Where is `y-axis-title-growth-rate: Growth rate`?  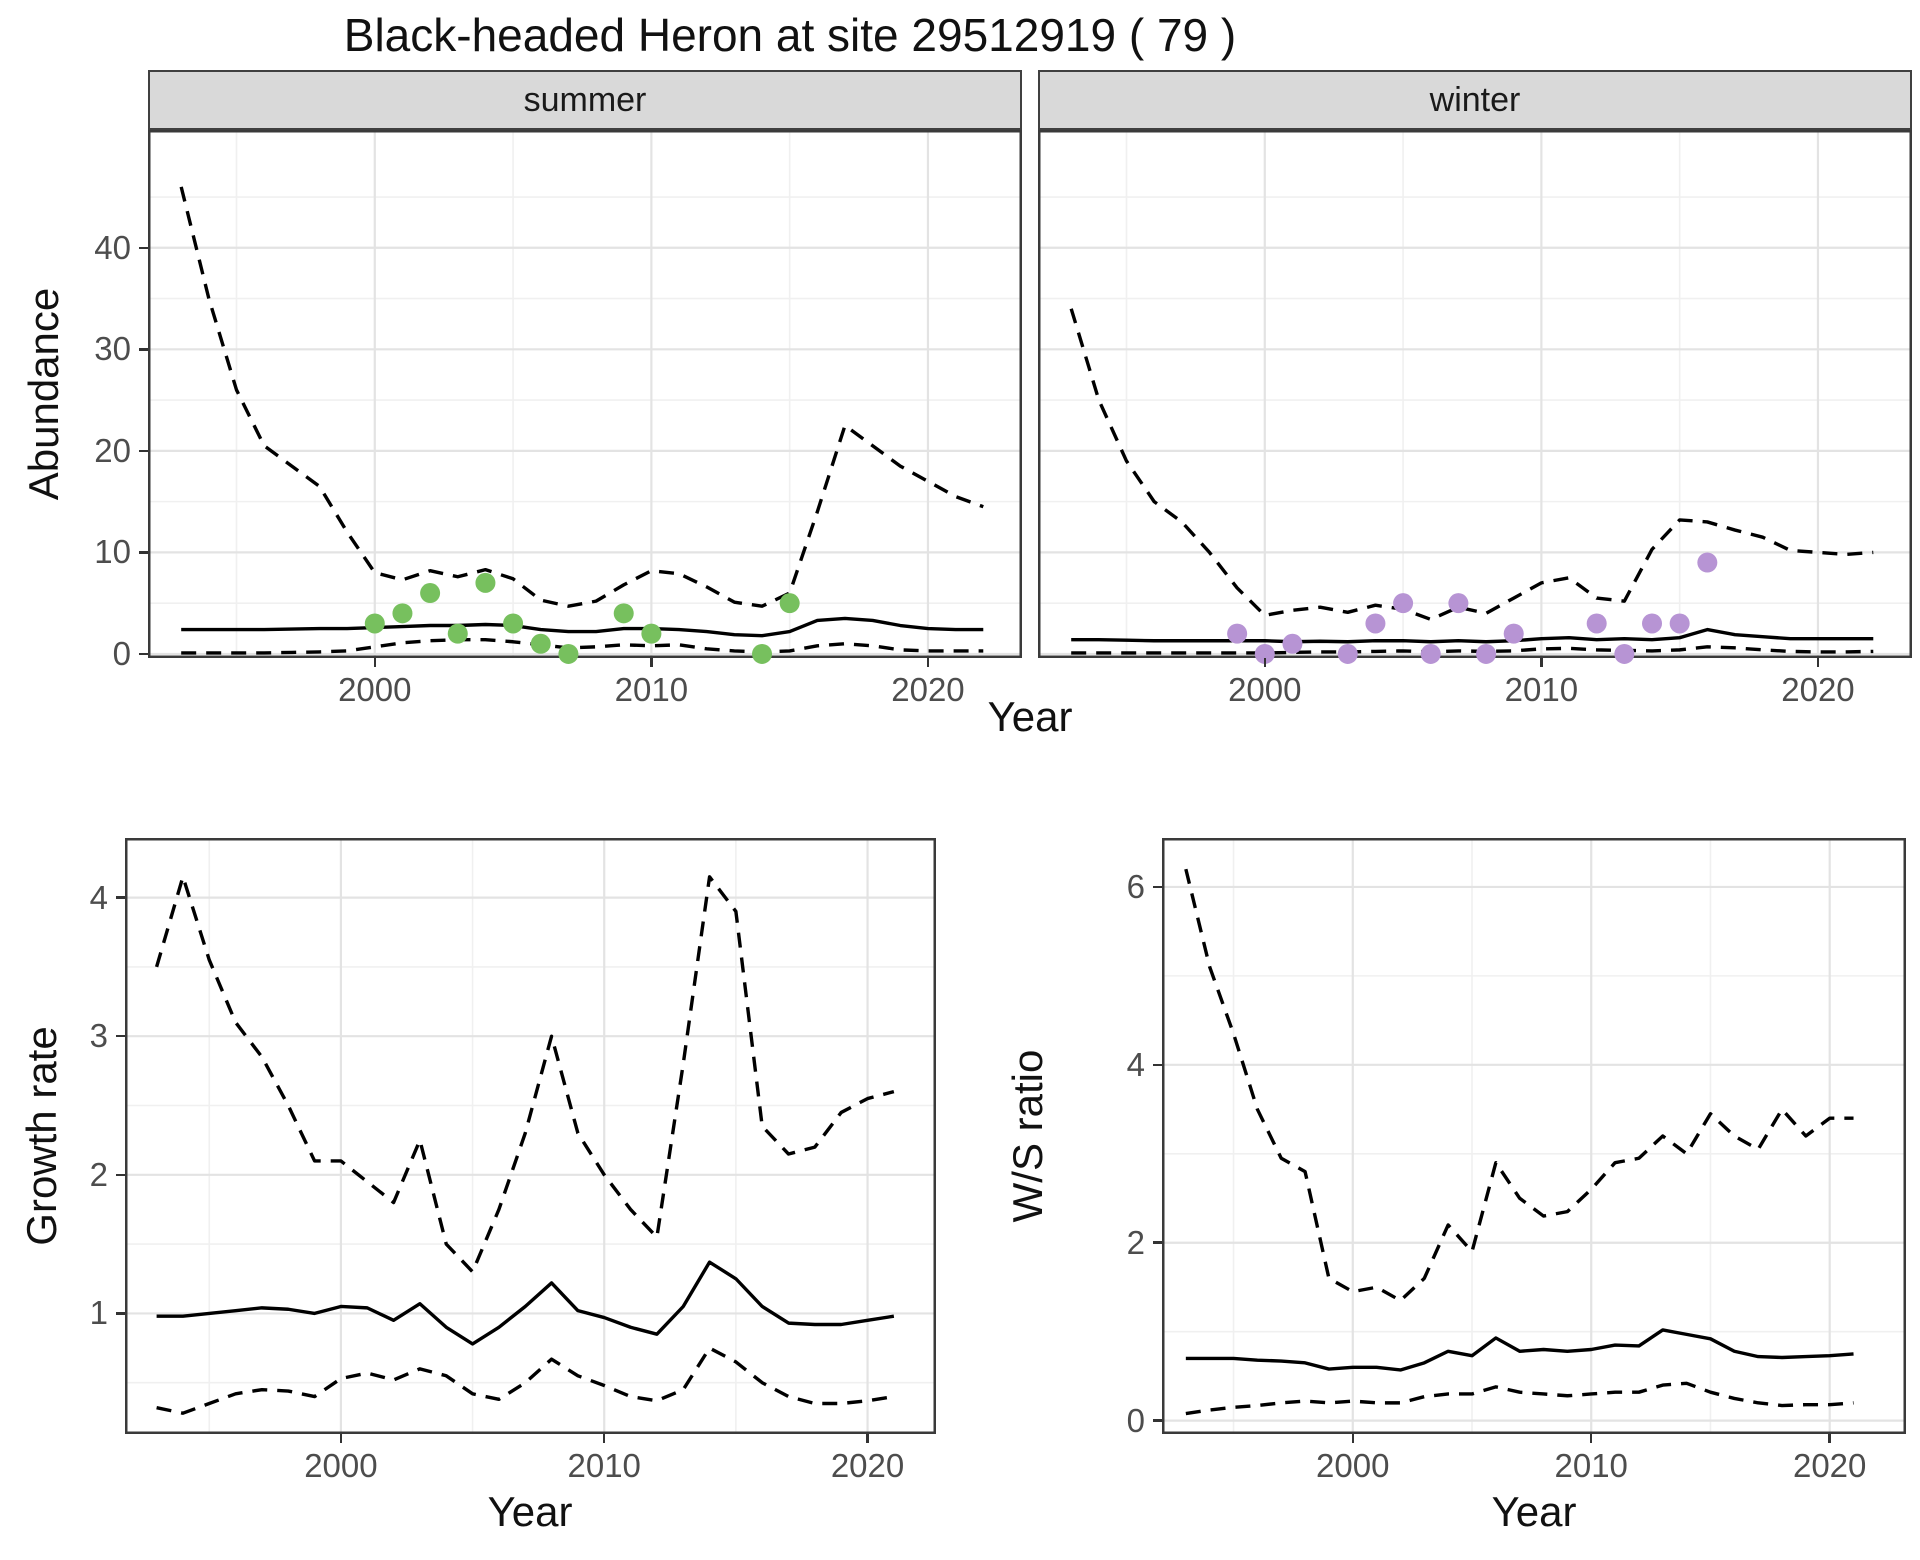
y-axis-title-growth-rate: Growth rate is located at coordinates (41, 1136).